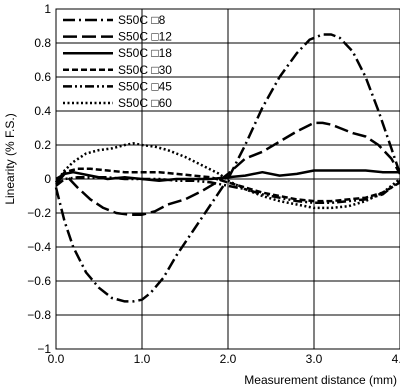 This screenshot has width=400, height=389. I want to click on x-axis-label: Measurement distance (mm), so click(320, 380).